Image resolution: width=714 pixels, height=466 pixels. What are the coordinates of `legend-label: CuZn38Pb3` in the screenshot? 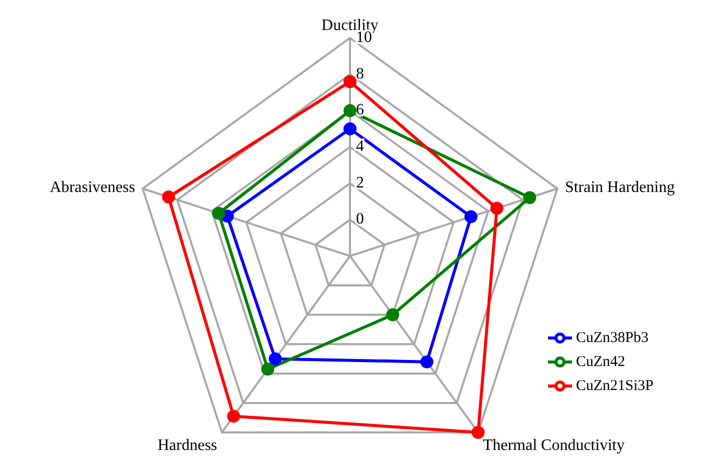 It's located at (612, 338).